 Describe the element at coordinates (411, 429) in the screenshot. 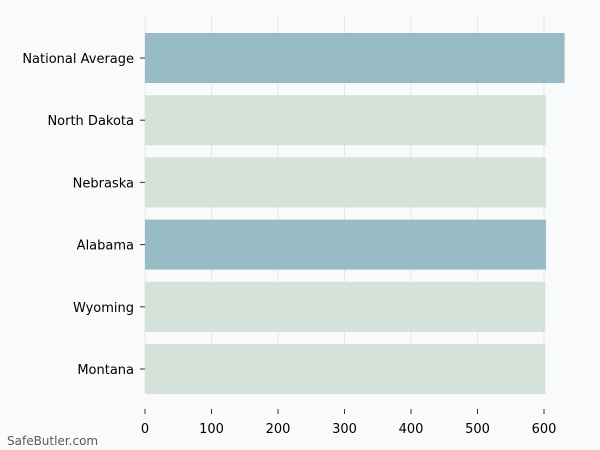

I see `x-tick-label-400: 400` at that location.